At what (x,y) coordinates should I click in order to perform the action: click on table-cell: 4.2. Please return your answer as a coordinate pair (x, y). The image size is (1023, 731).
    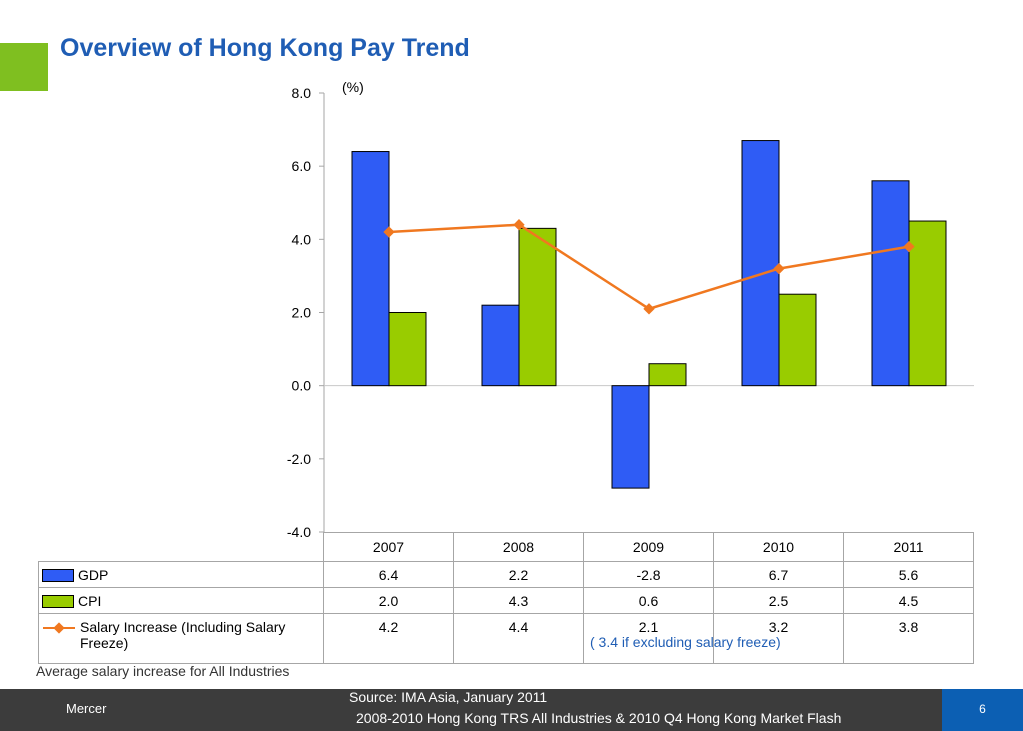
    Looking at the image, I should click on (388, 638).